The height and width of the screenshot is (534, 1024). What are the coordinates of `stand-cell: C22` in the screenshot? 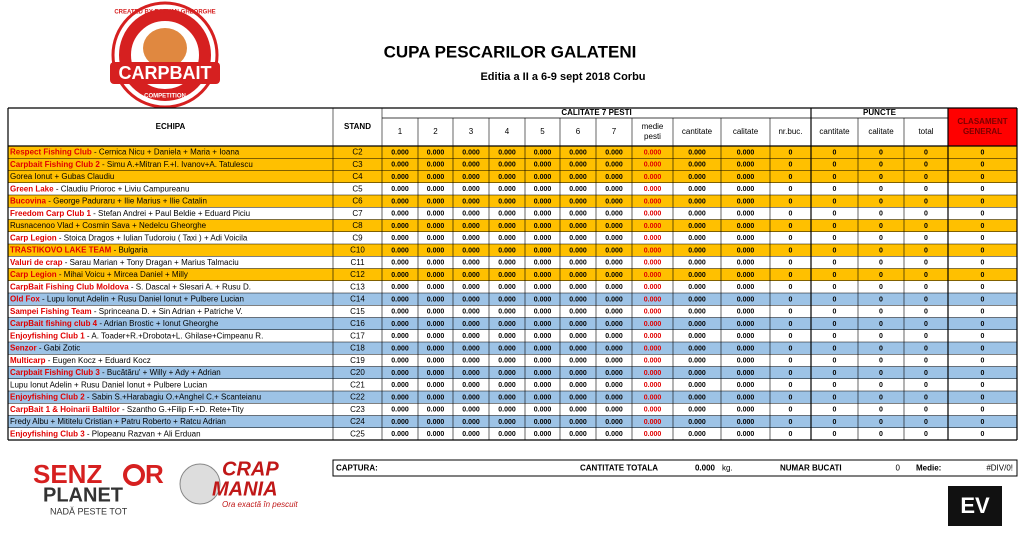 It's located at (357, 397).